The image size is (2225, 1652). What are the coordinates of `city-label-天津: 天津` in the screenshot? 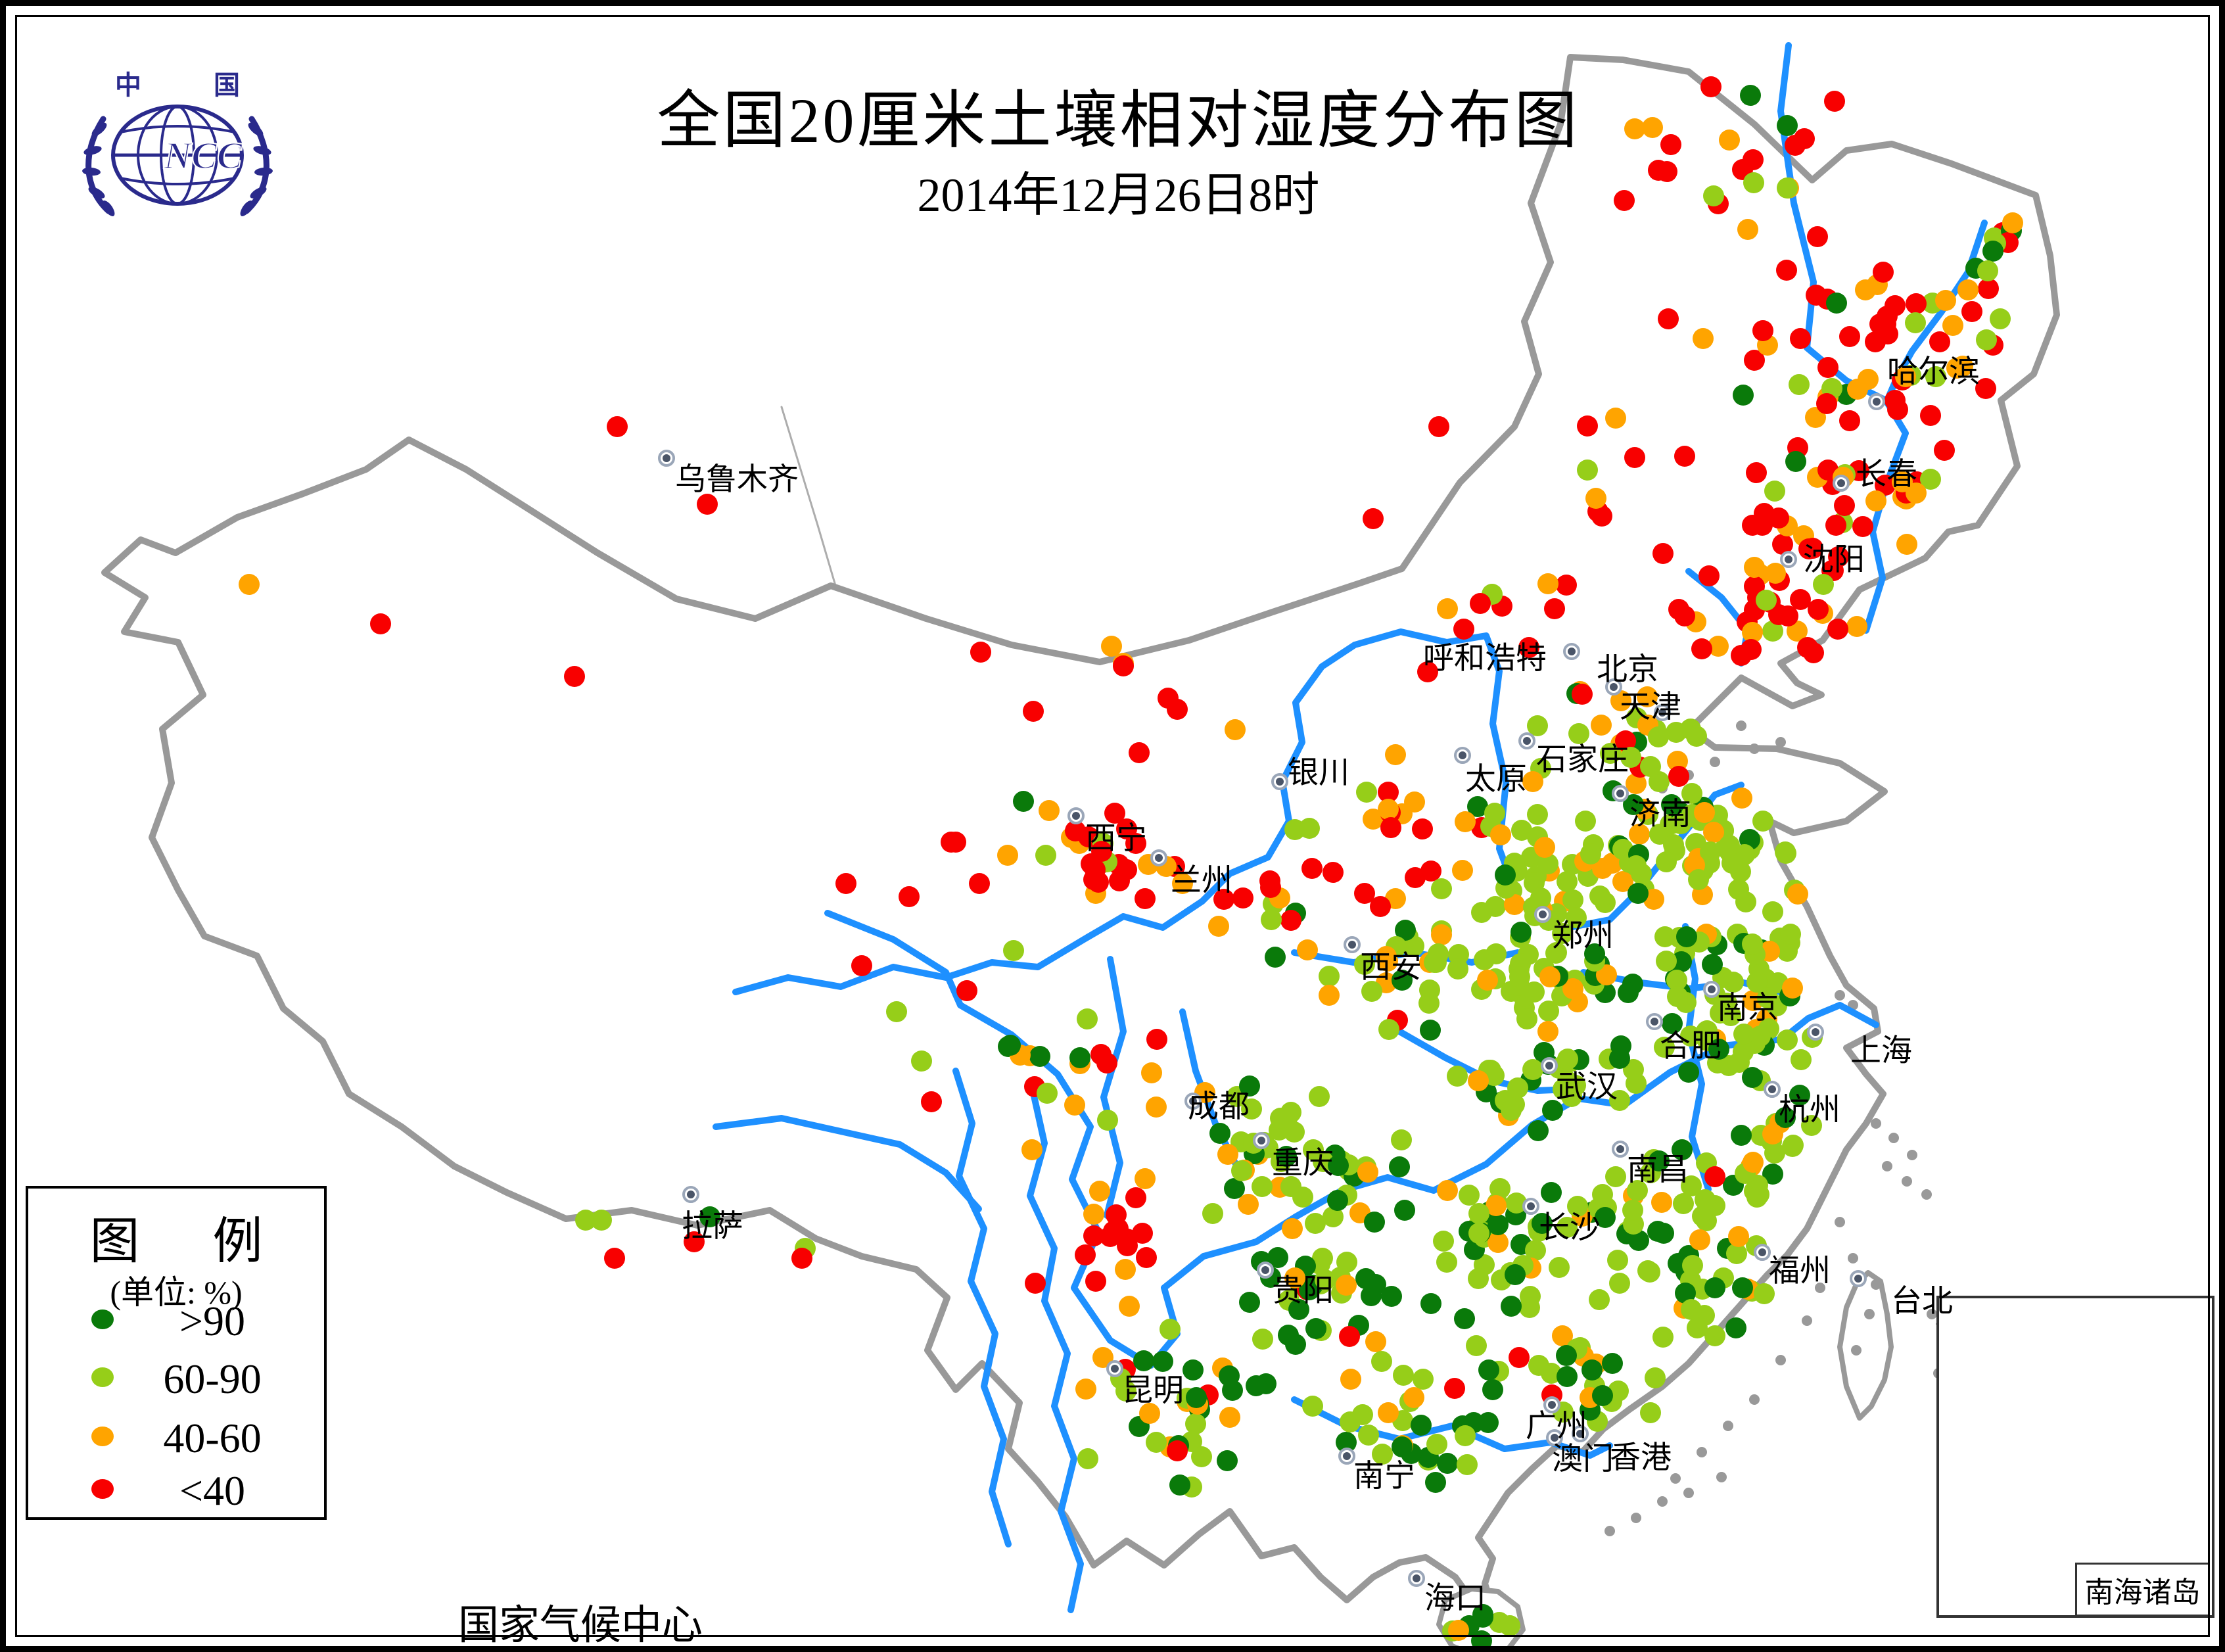 It's located at (1650, 707).